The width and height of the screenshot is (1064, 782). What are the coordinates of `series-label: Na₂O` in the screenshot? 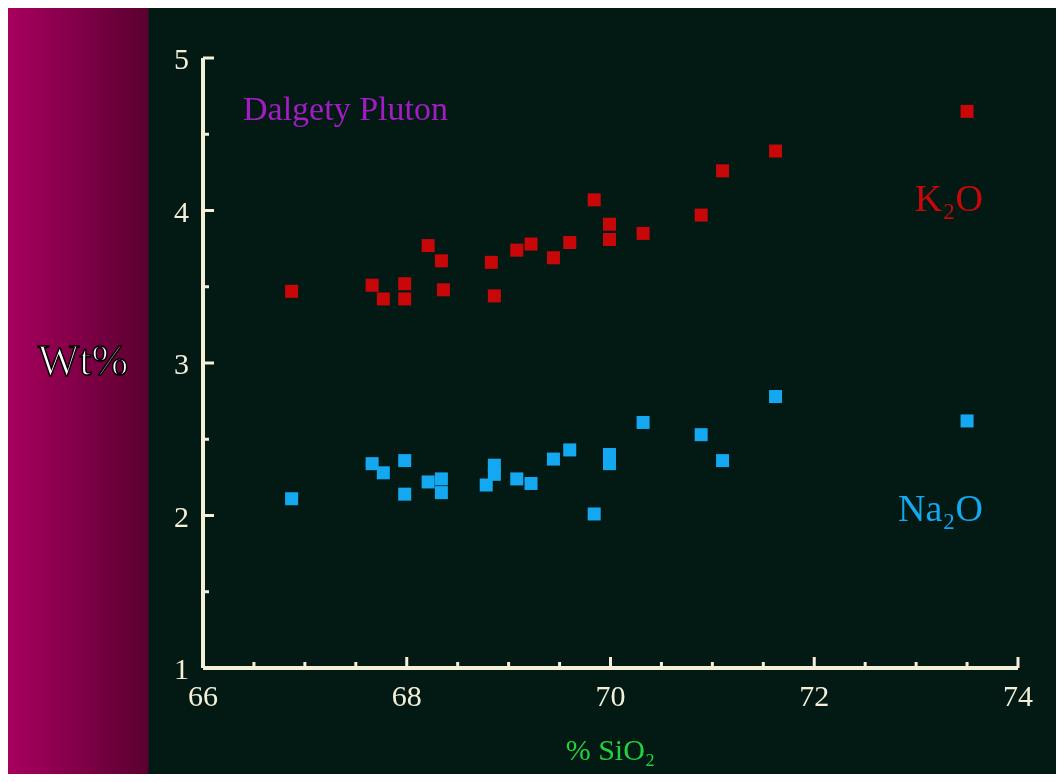 It's located at (940, 507).